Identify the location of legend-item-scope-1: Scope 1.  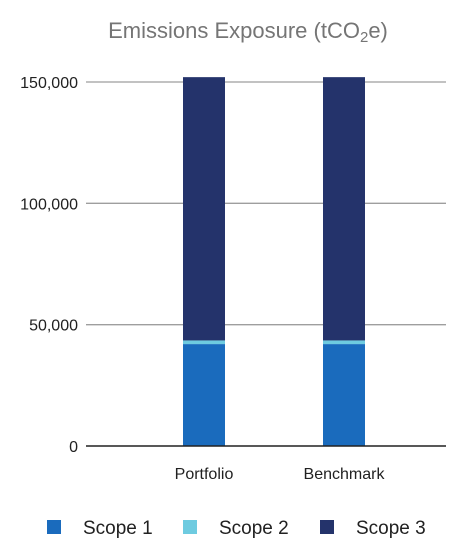
(100, 528).